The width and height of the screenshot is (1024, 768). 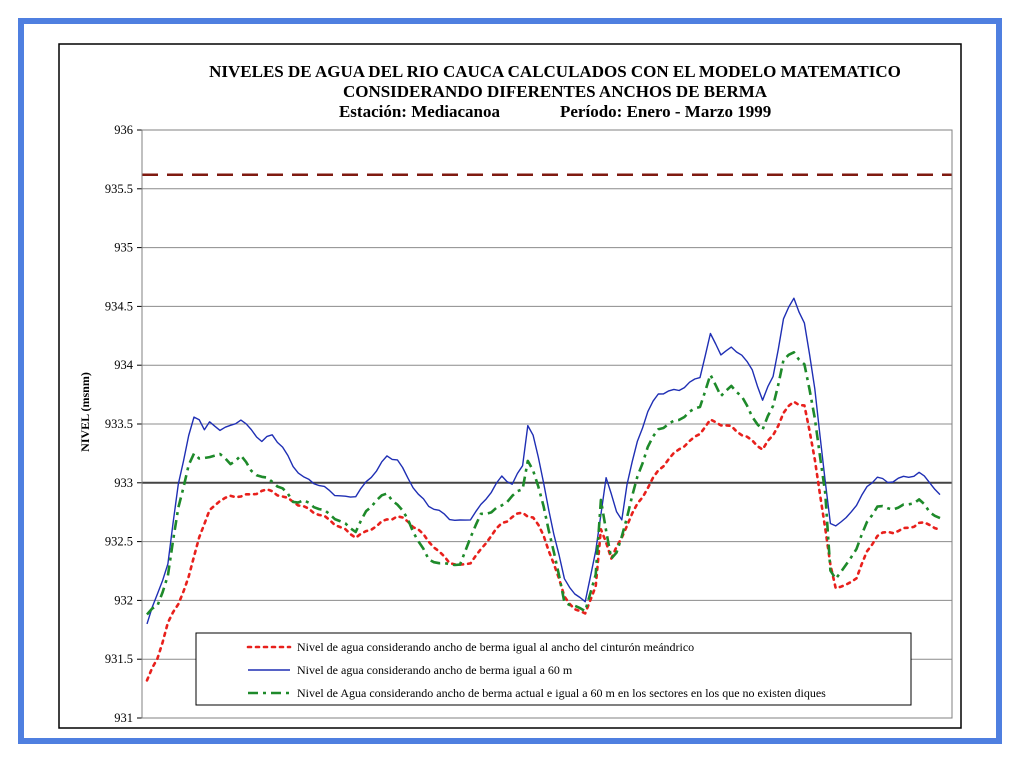 I want to click on y-tick-label: 935.5, so click(x=119, y=189).